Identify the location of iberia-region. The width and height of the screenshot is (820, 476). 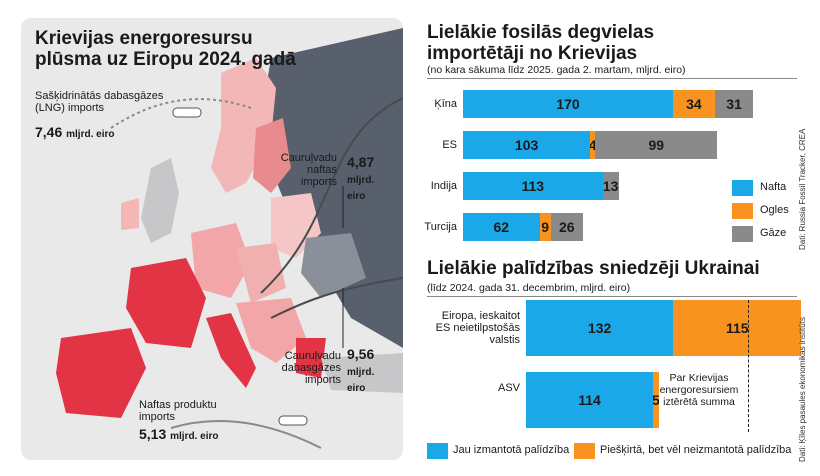
(101, 373).